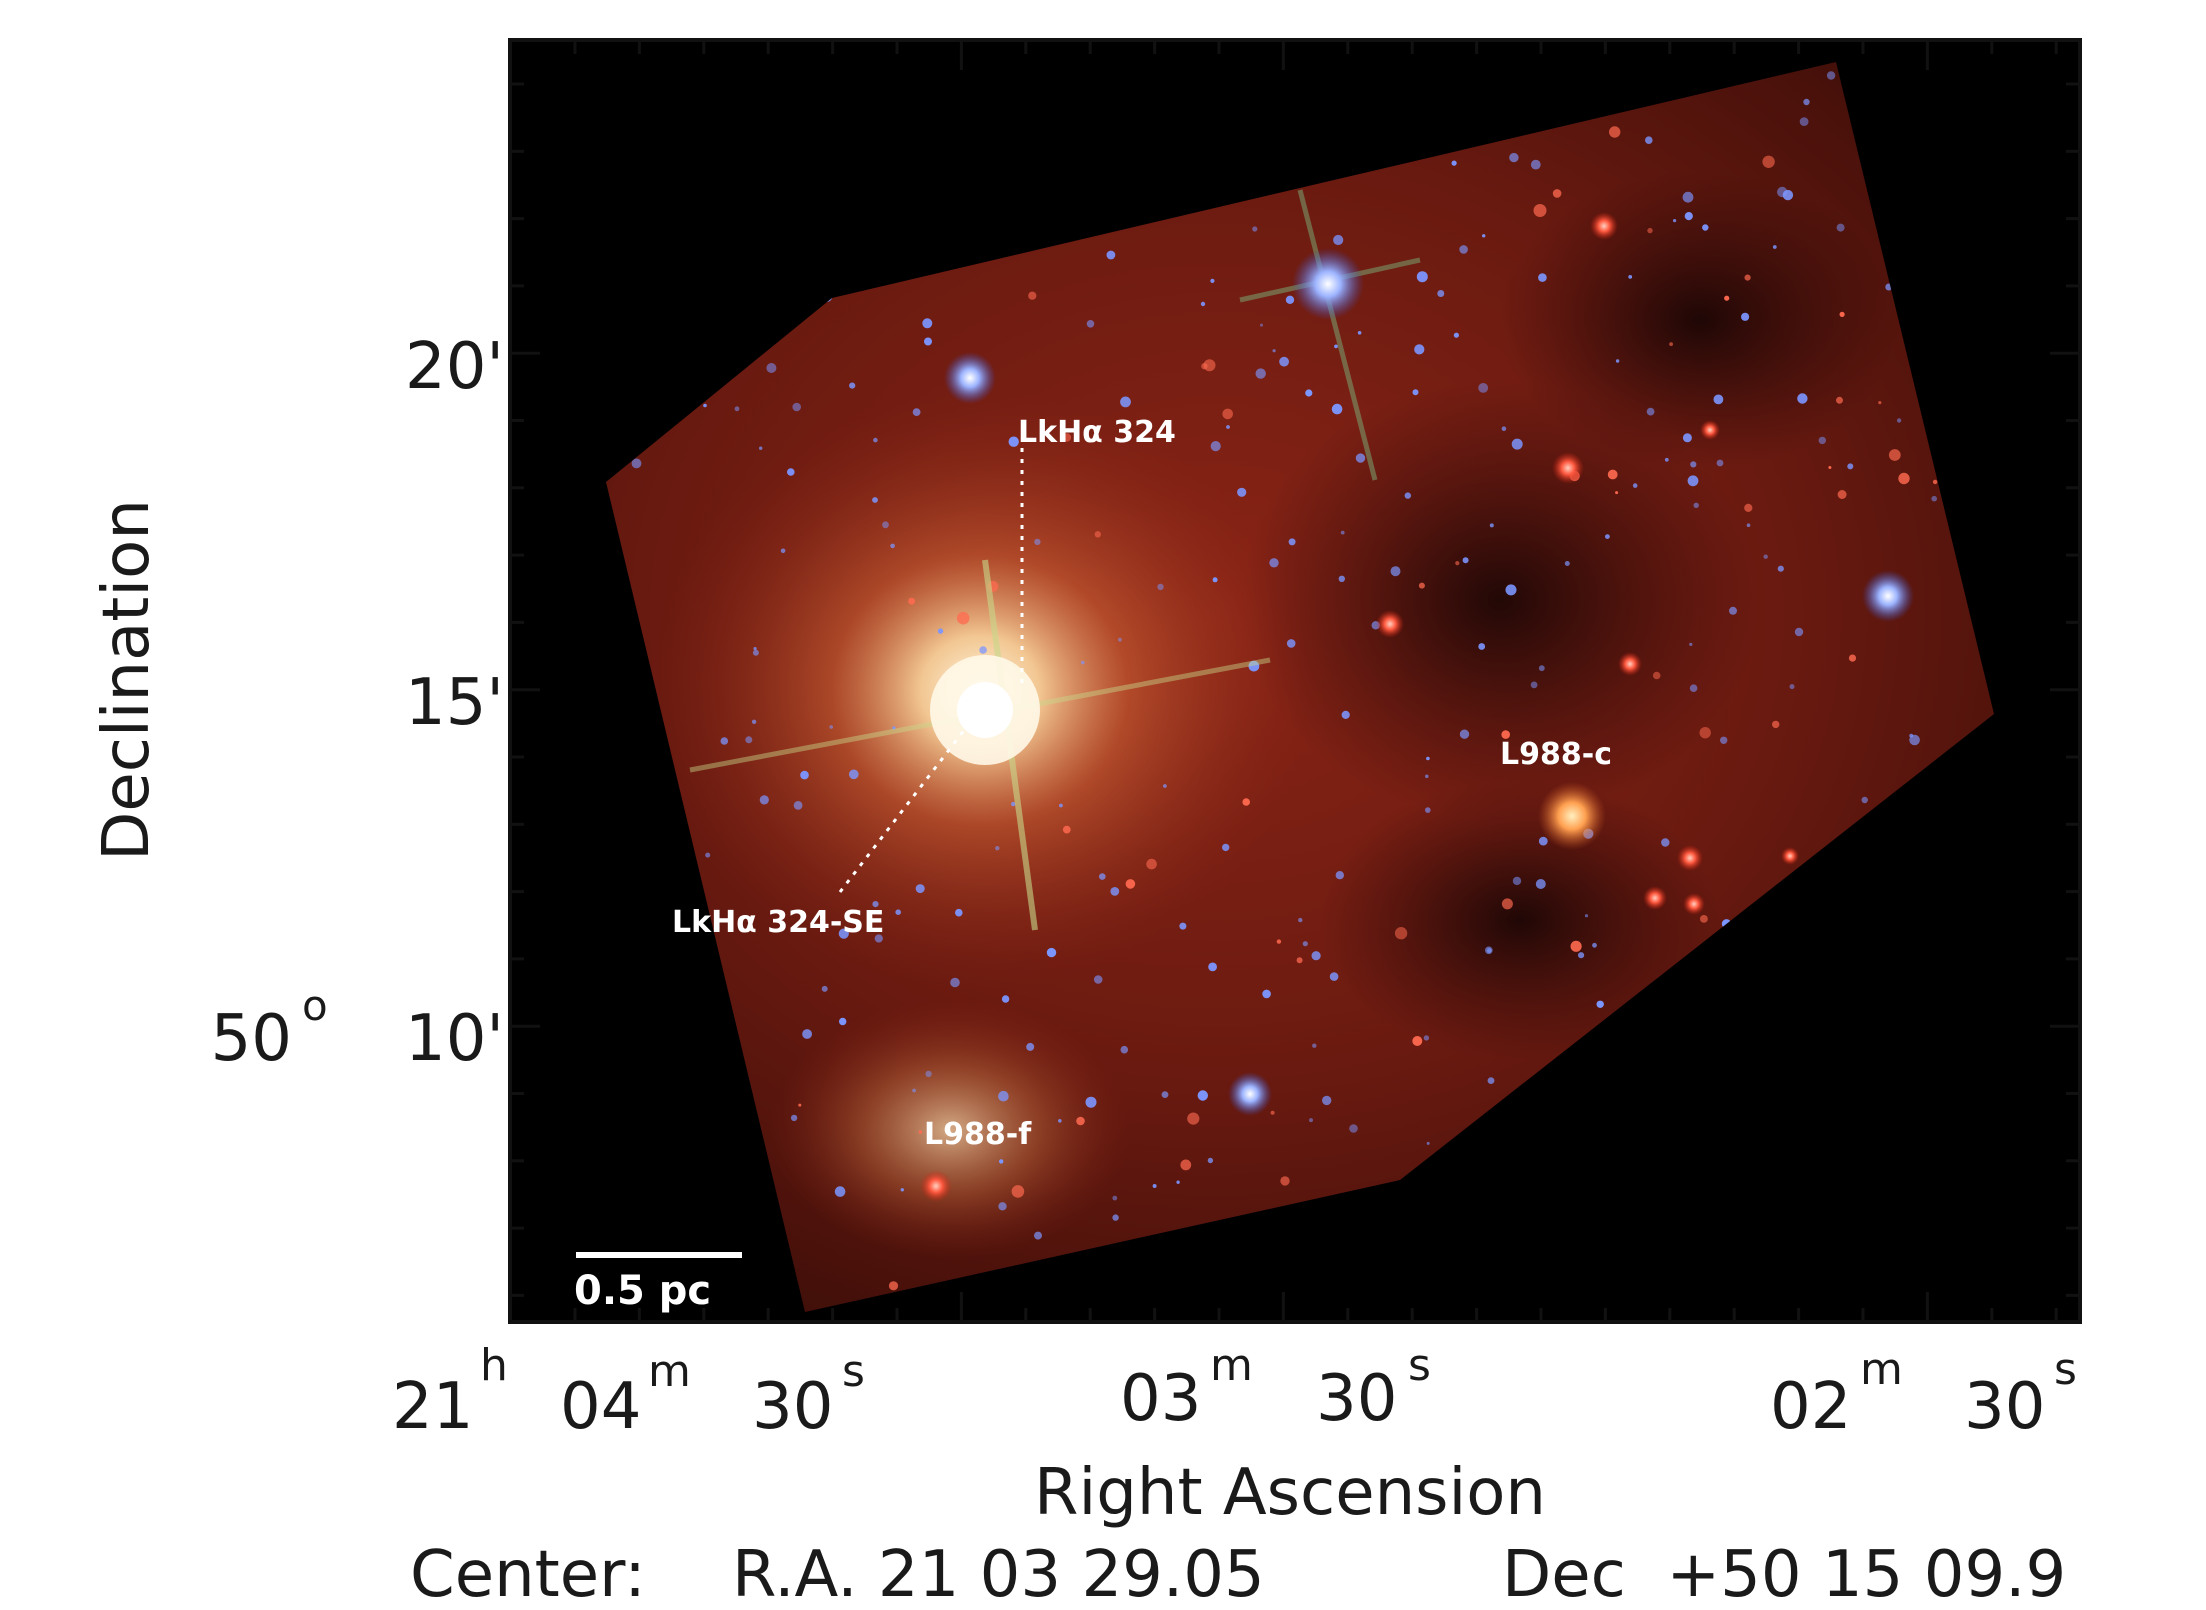 This screenshot has width=2206, height=1610. What do you see at coordinates (1160, 1399) in the screenshot?
I see `x-tick-2-minutes: 03` at bounding box center [1160, 1399].